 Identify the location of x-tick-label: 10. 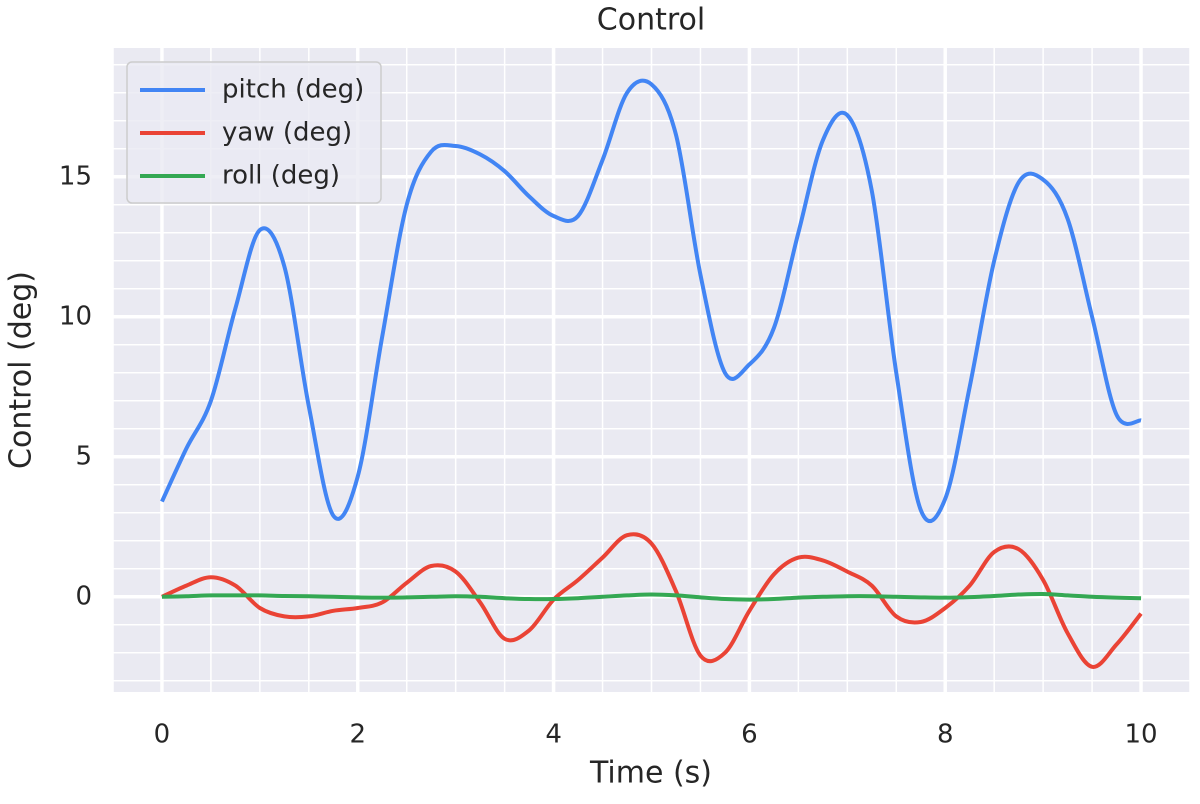
(1140, 735).